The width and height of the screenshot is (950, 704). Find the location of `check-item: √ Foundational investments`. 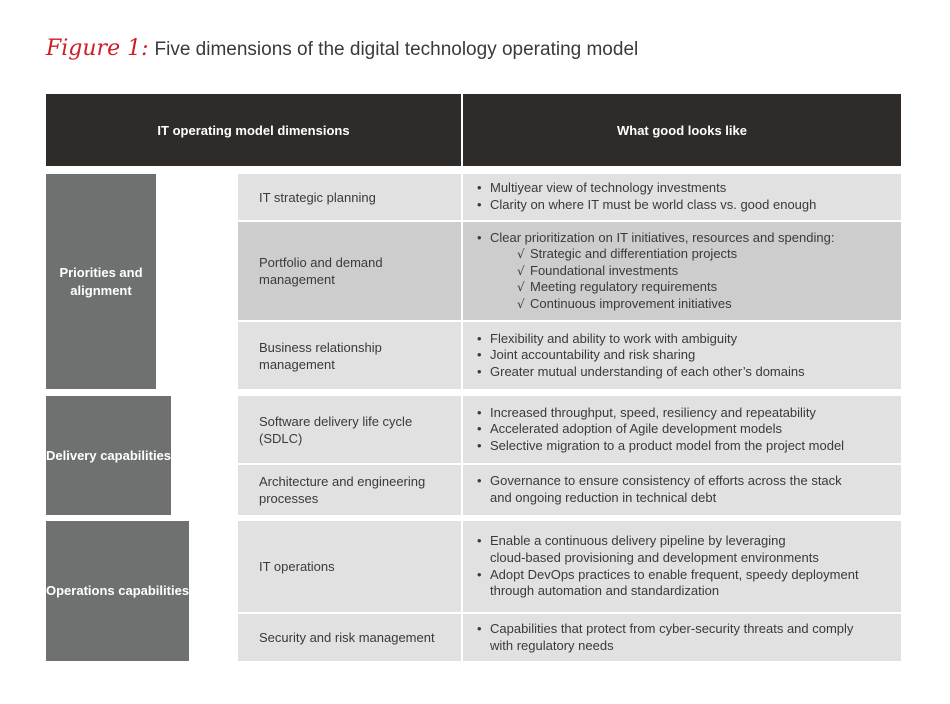

check-item: √ Foundational investments is located at coordinates (598, 270).